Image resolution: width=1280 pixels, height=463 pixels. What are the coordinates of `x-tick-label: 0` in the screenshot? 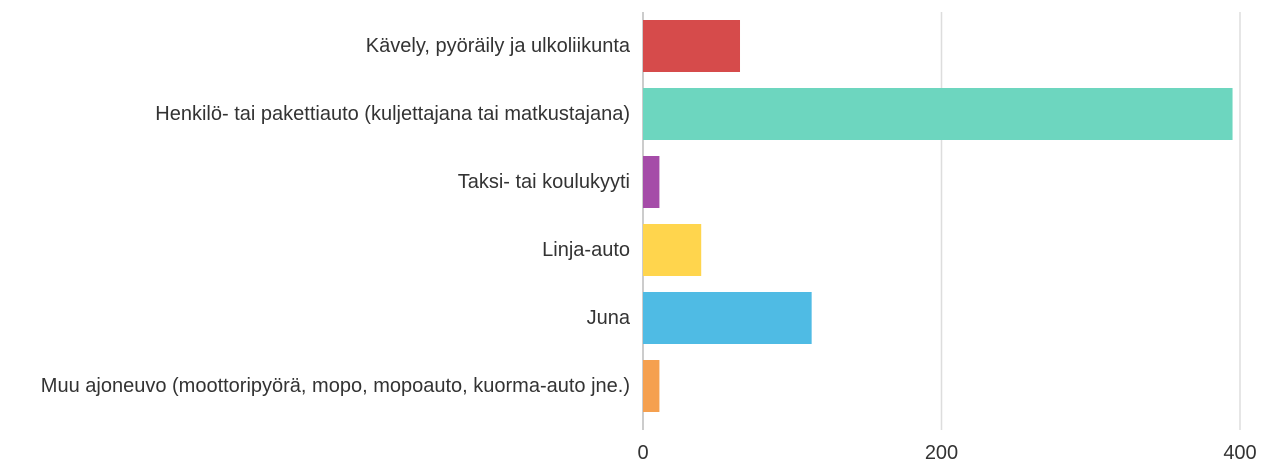 It's located at (642, 452).